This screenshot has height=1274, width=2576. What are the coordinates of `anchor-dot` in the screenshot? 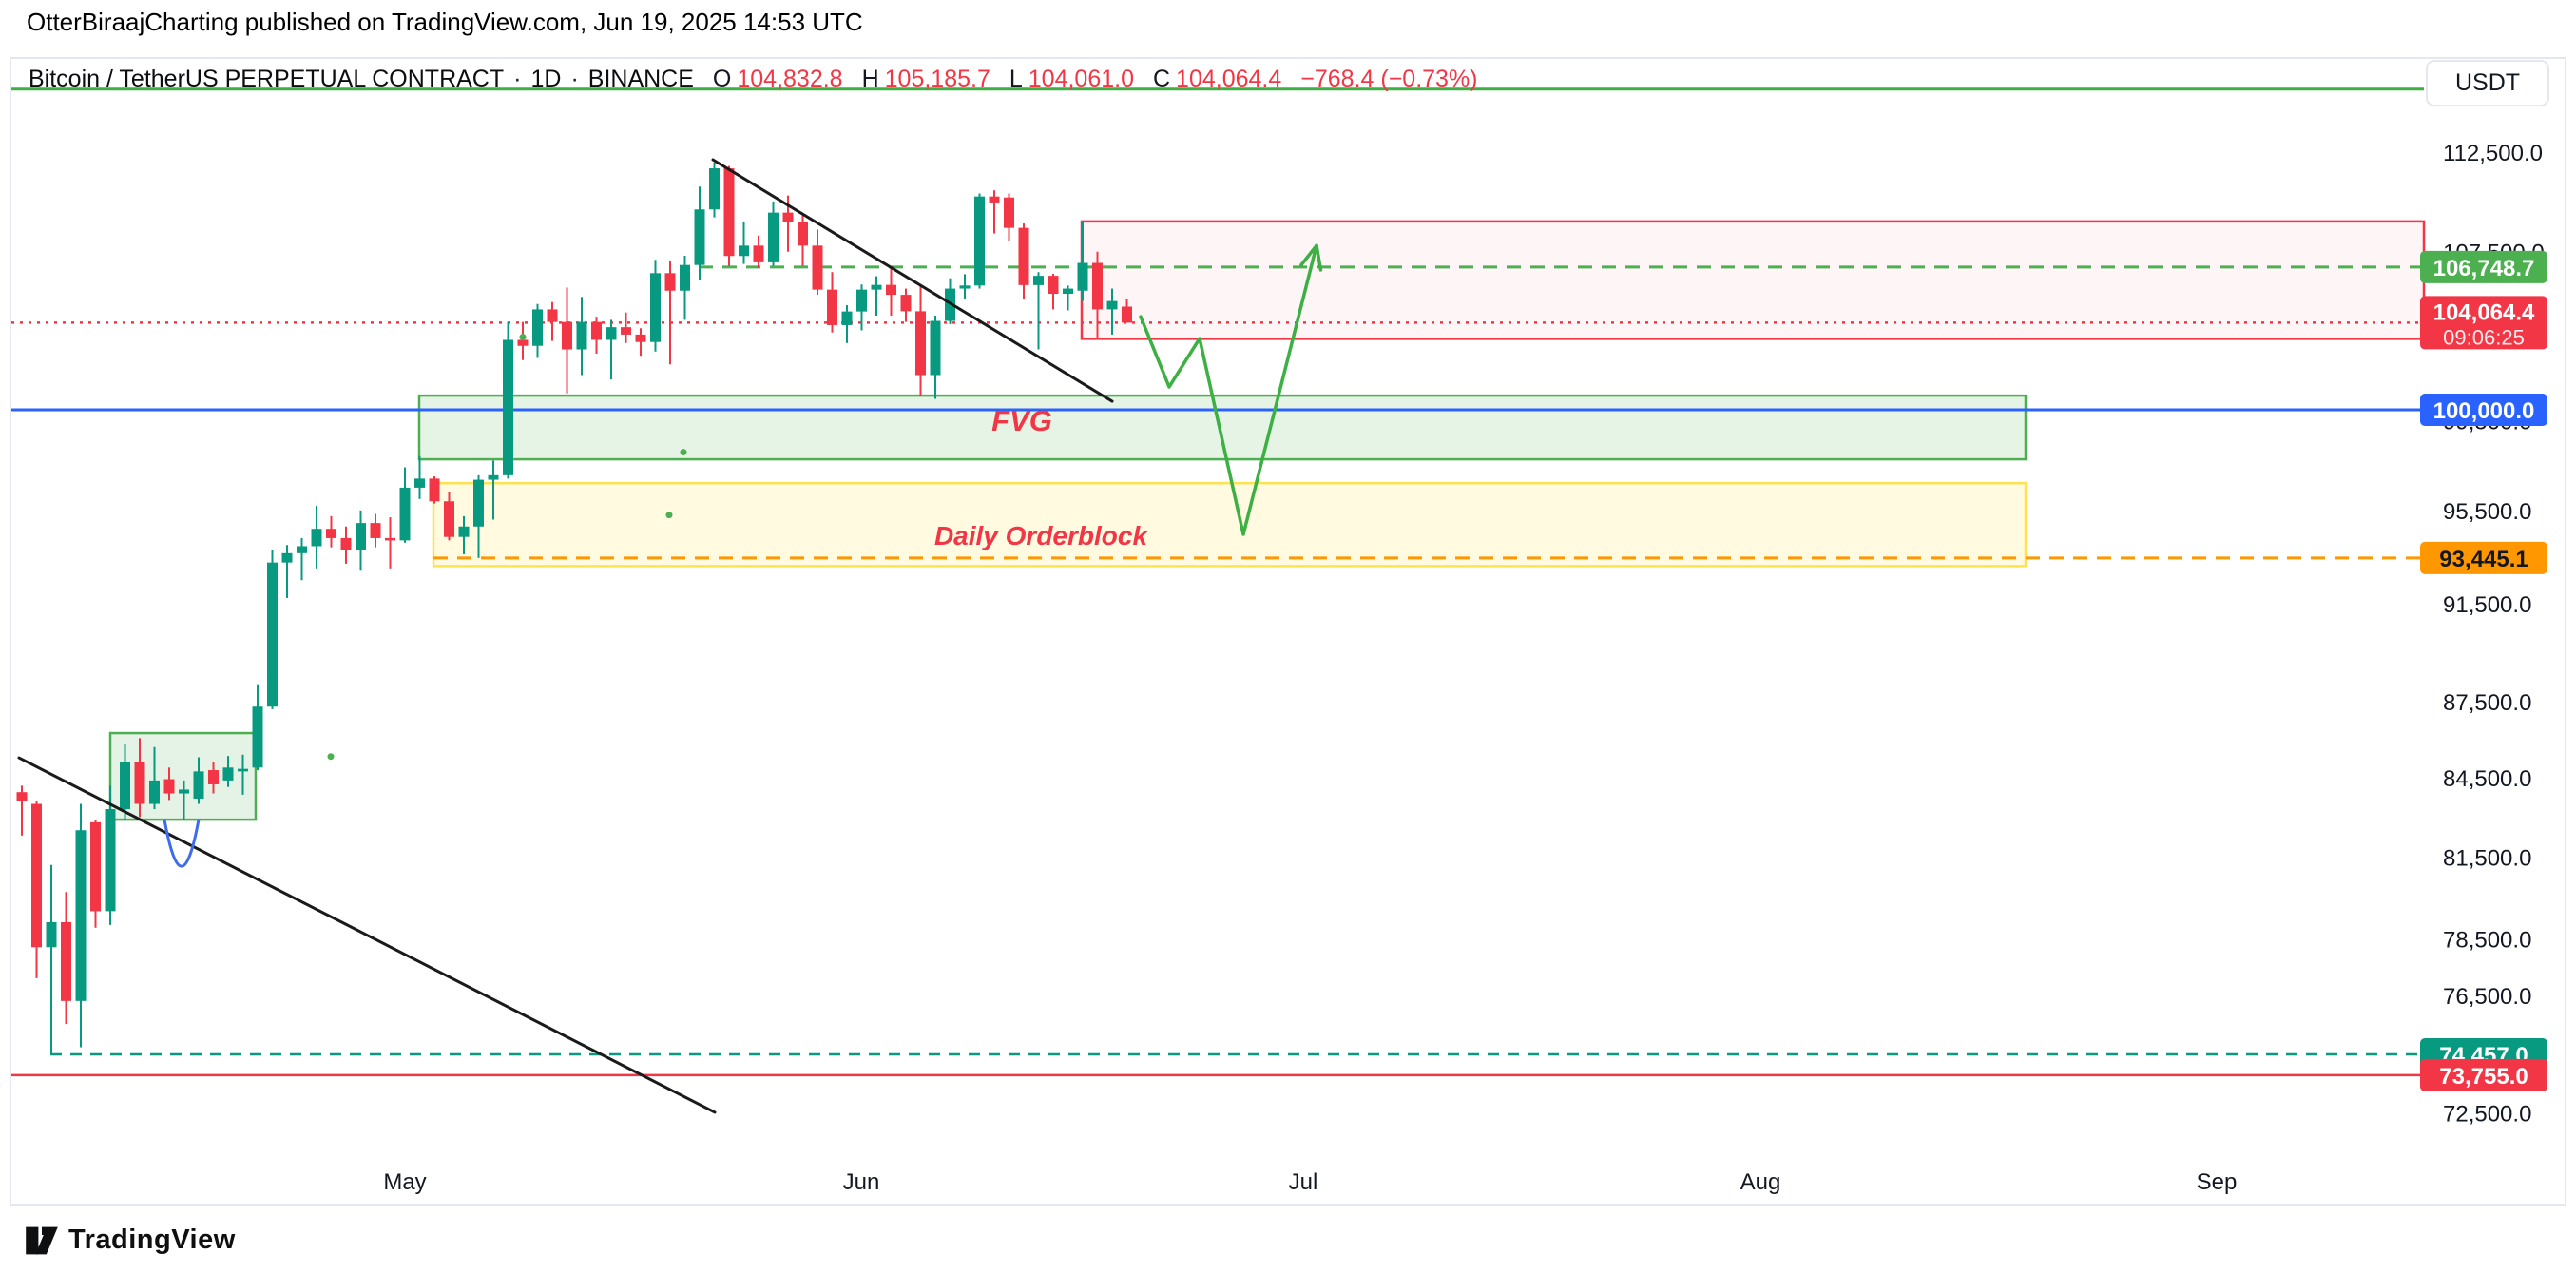 It's located at (669, 515).